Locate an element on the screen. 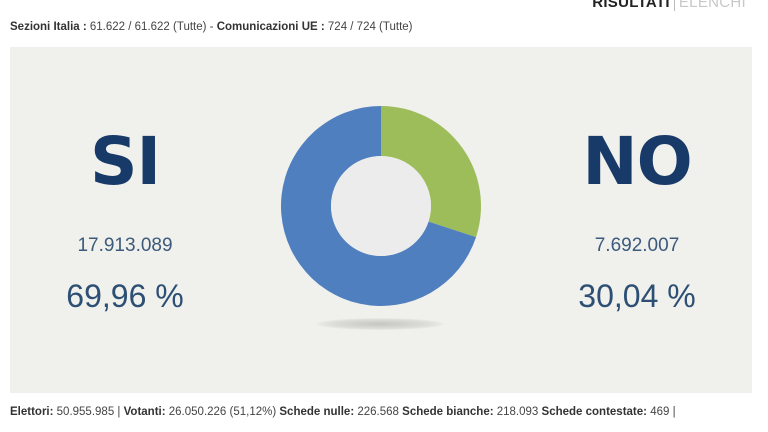 Image resolution: width=768 pixels, height=432 pixels. votanti-value: 26.050.226 (51,12%) is located at coordinates (222, 412).